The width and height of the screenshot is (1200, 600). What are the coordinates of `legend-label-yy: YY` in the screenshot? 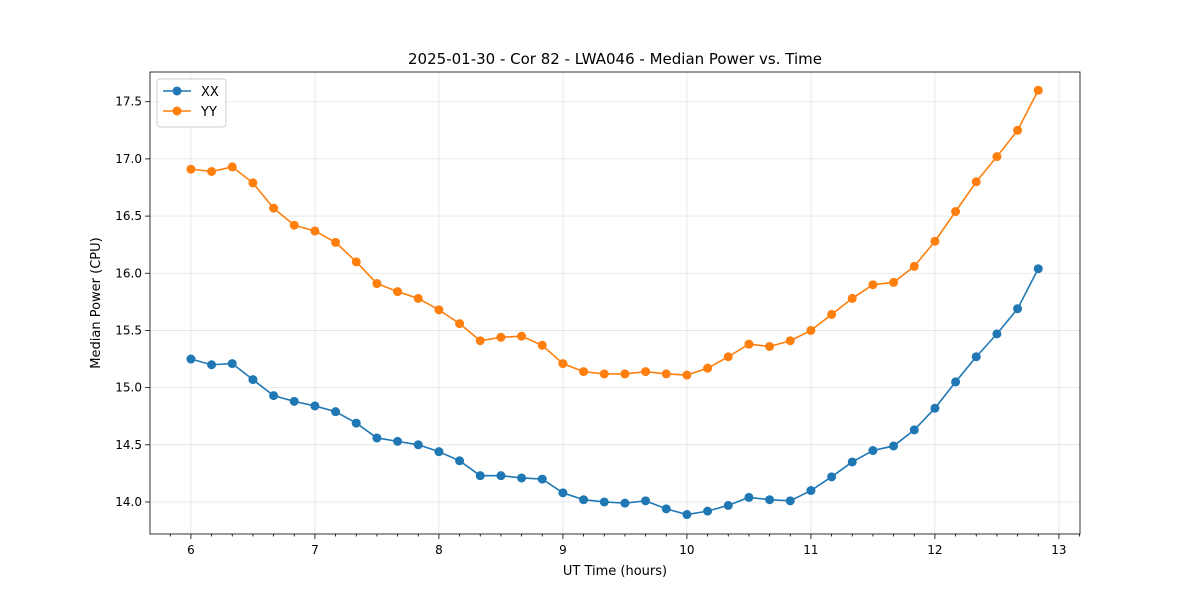 It's located at (208, 112).